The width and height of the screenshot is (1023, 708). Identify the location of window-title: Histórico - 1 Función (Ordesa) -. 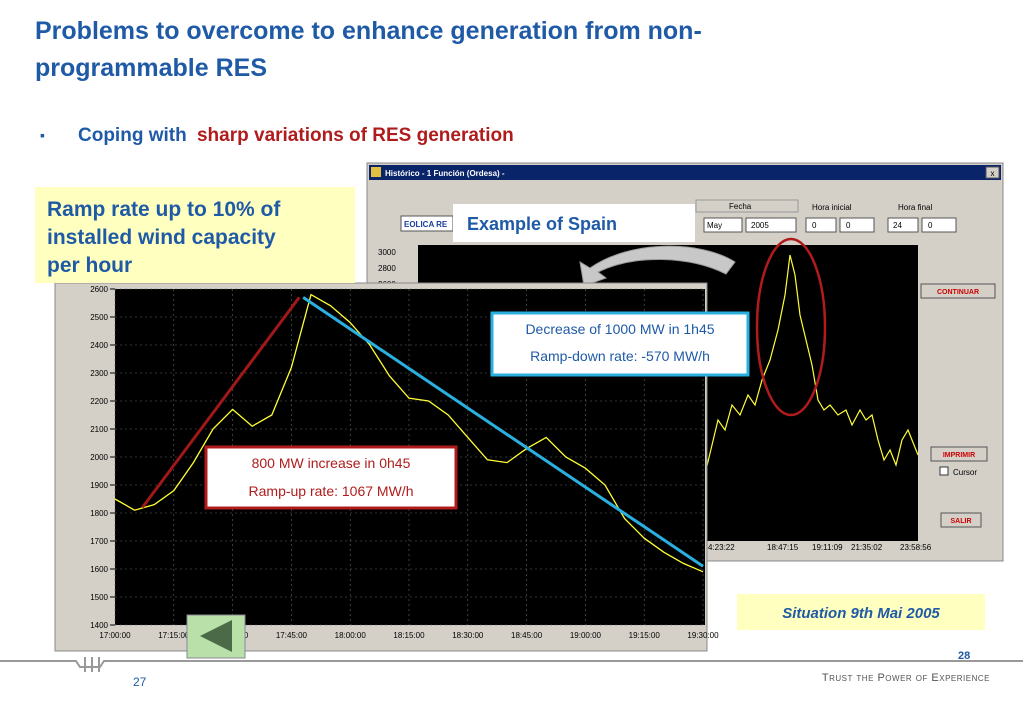
(445, 173).